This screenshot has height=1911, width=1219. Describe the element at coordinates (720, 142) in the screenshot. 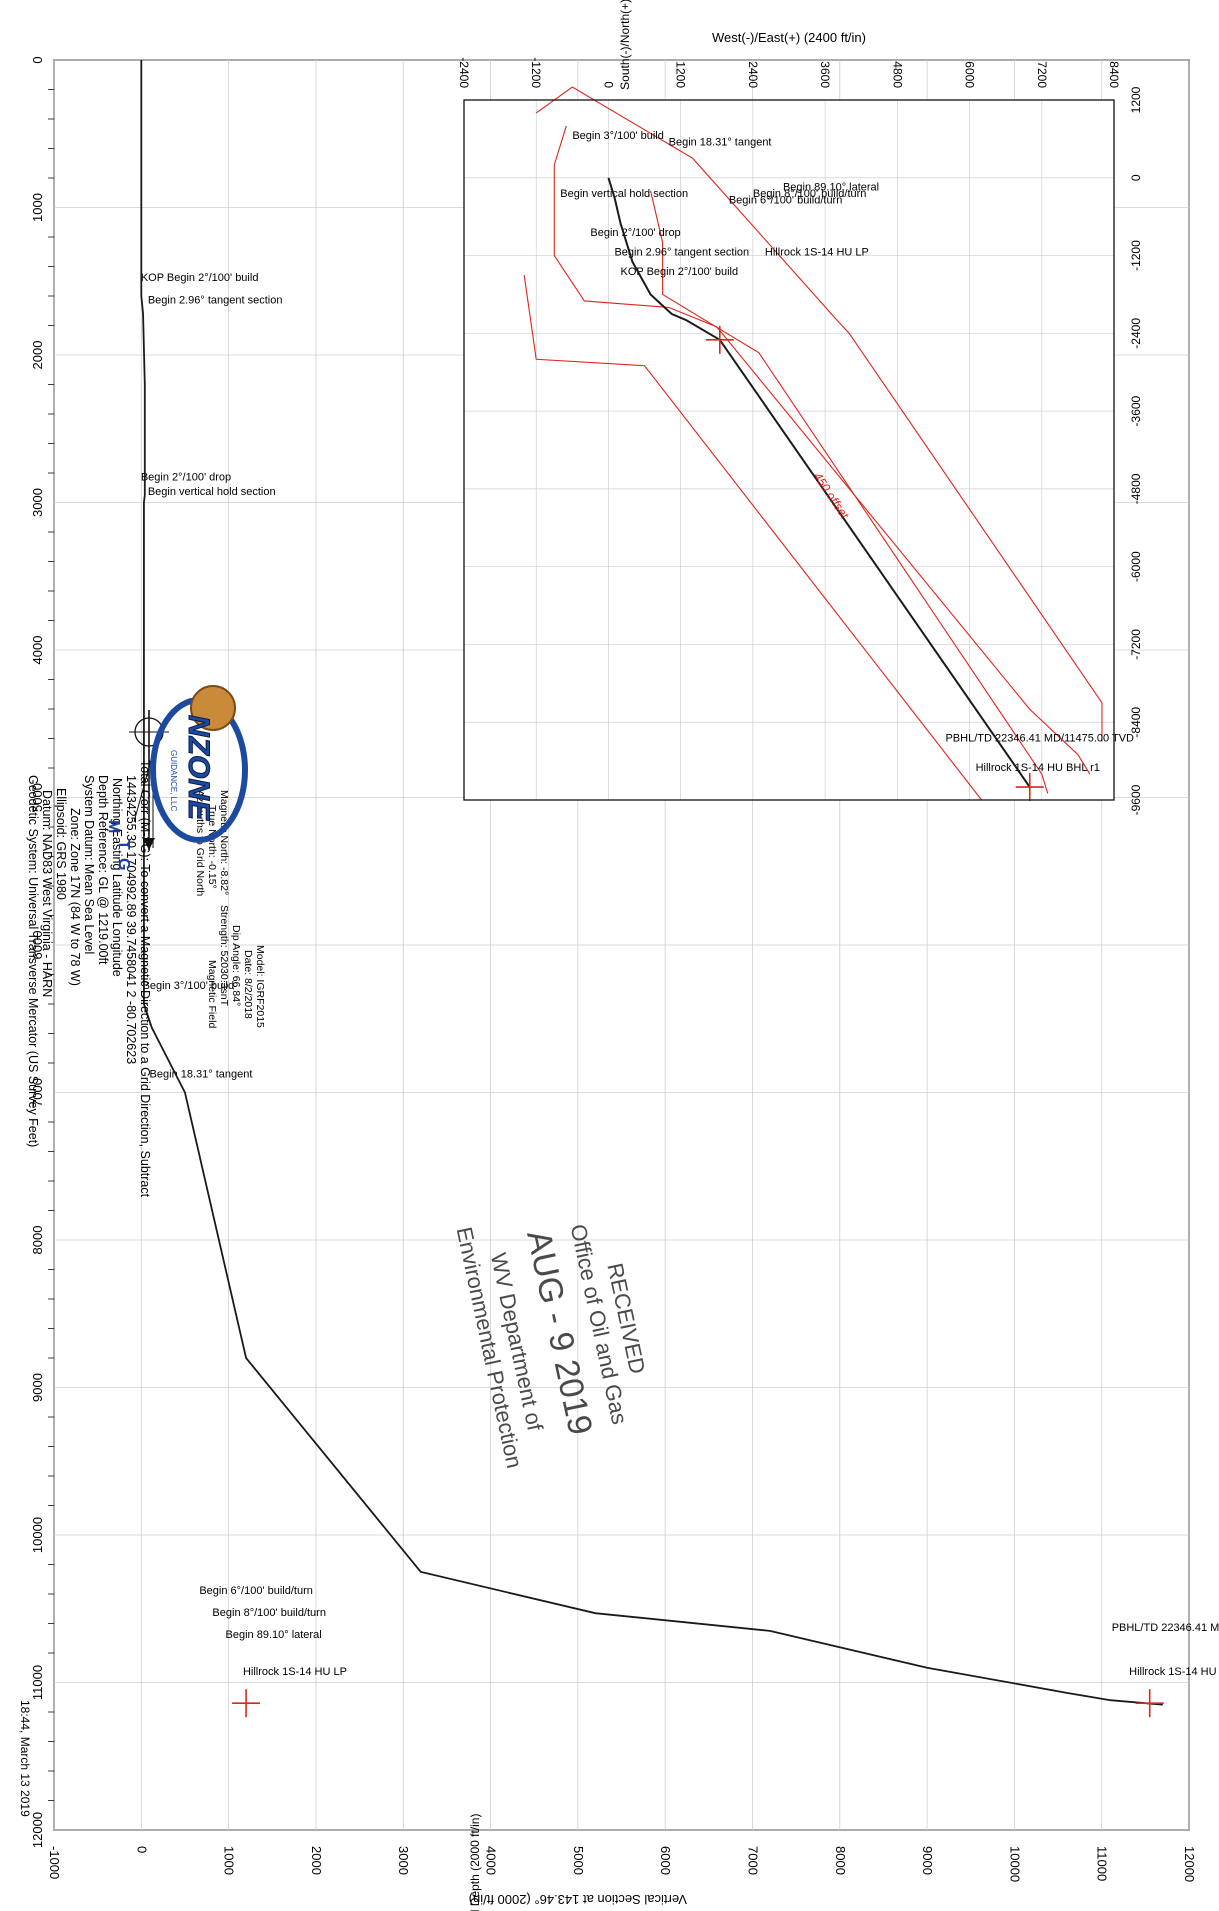

I see `plan-view-annotation: Begin 18.31° tangent` at that location.